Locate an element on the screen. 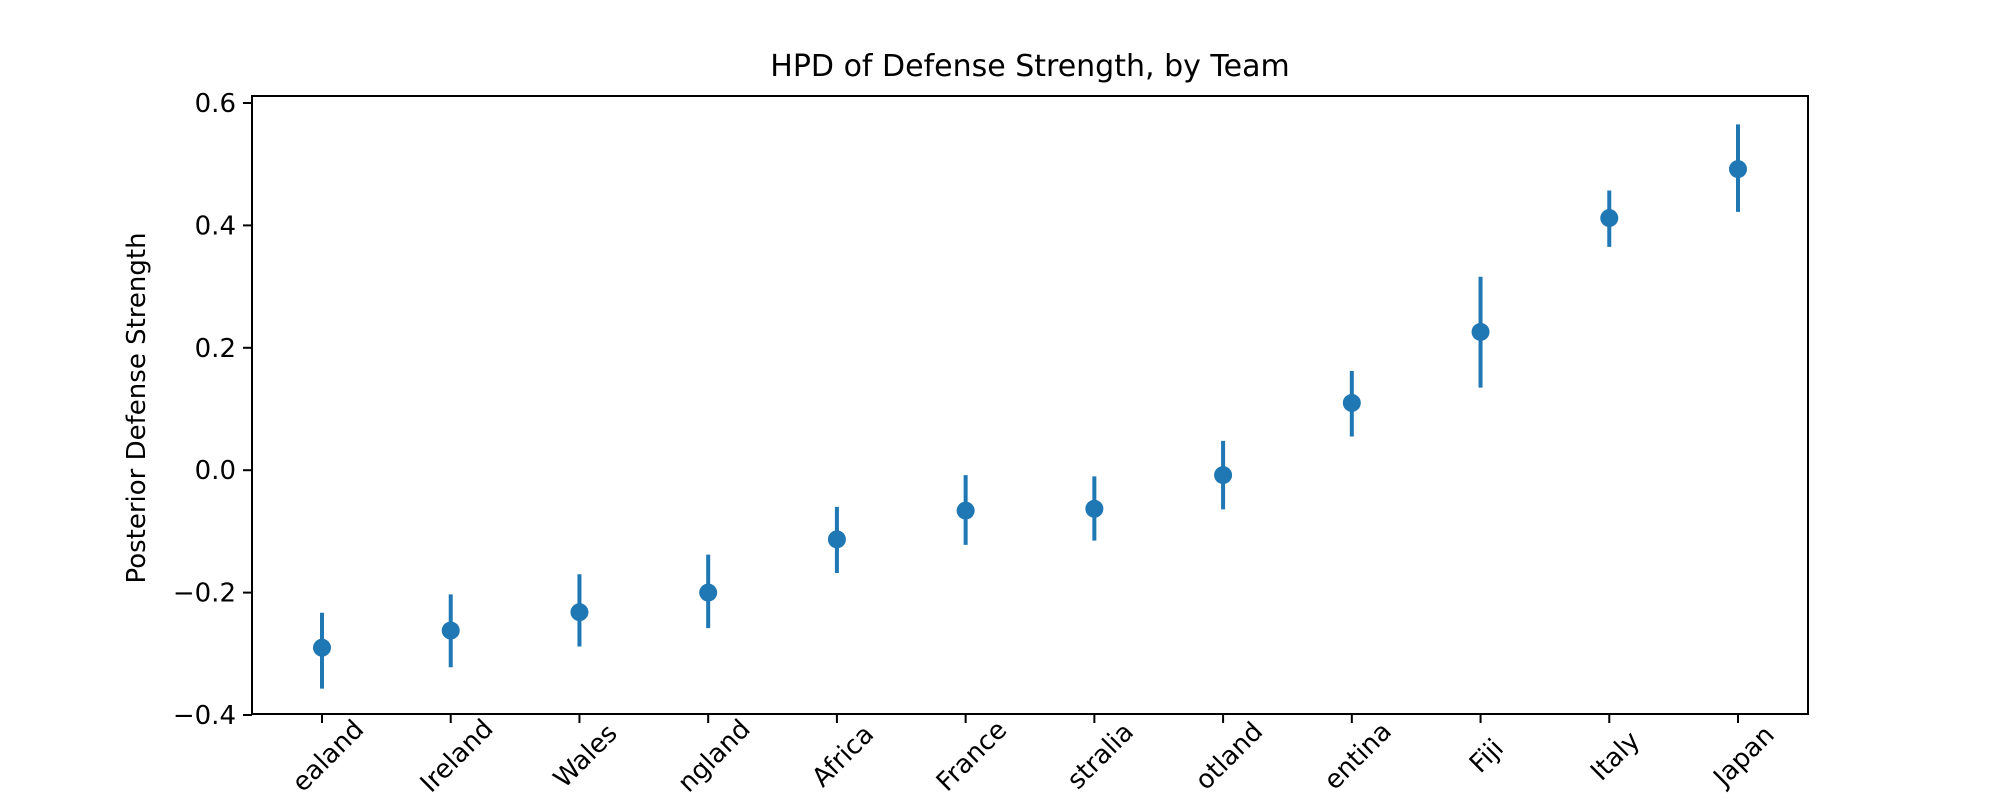  x-tick-label: Wales is located at coordinates (585, 756).